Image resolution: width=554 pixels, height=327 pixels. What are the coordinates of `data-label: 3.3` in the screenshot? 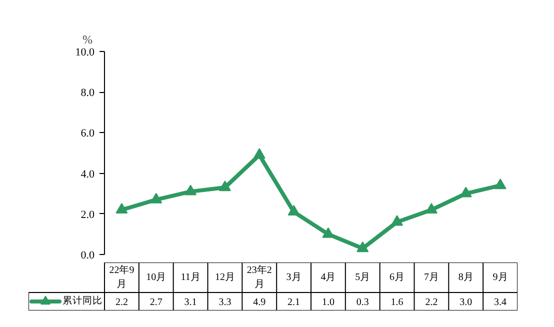 It's located at (225, 302).